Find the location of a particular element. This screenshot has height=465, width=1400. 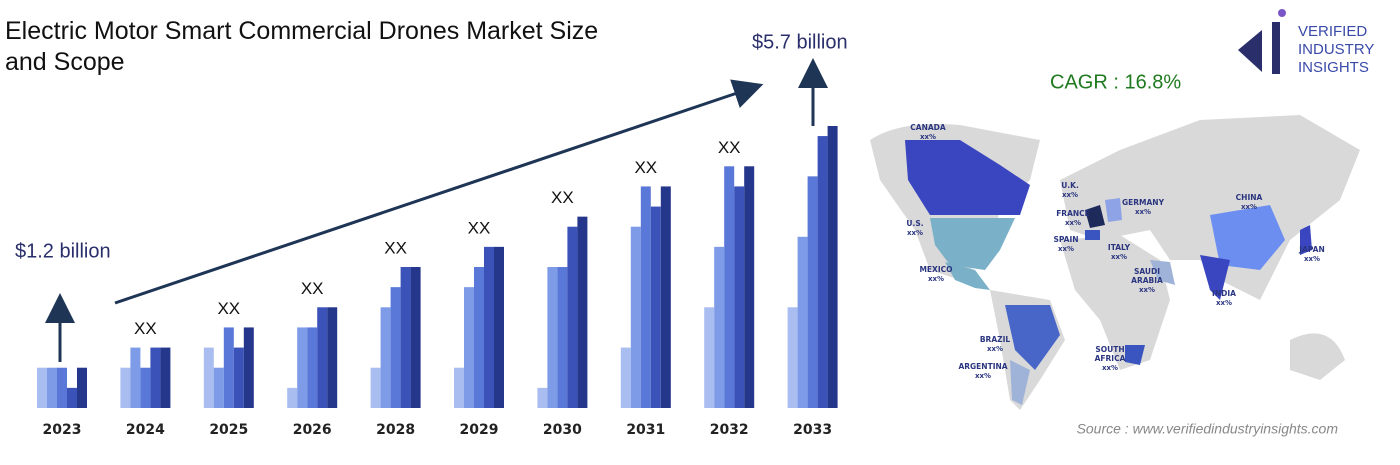

country-name: SPAIN is located at coordinates (1065, 239).